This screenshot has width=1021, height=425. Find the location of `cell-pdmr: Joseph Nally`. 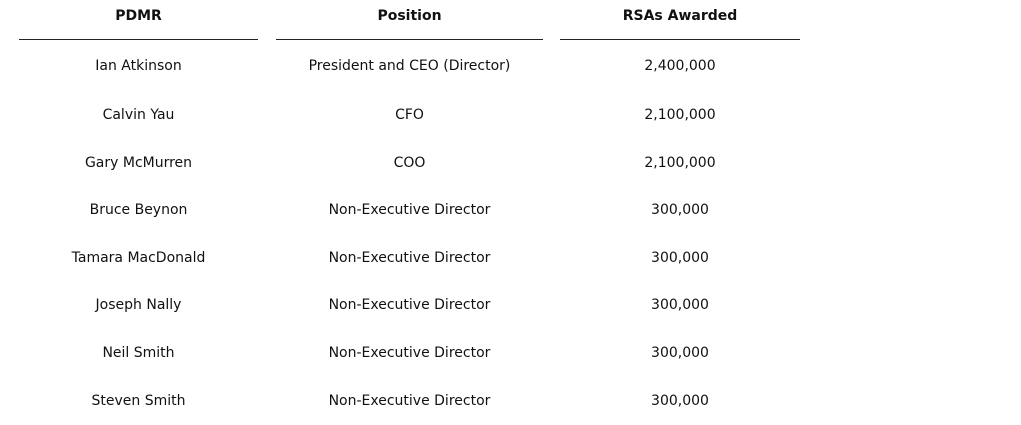

cell-pdmr: Joseph Nally is located at coordinates (138, 305).